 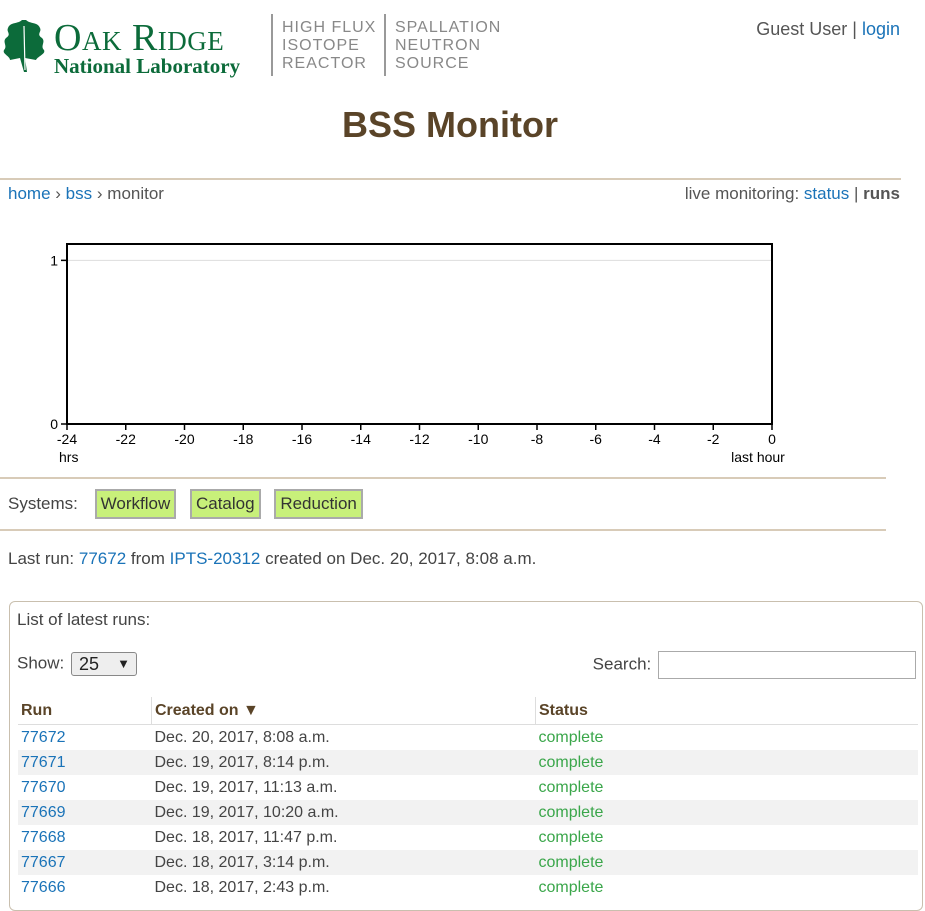 I want to click on system-workflow-button: Workflow, so click(x=136, y=504).